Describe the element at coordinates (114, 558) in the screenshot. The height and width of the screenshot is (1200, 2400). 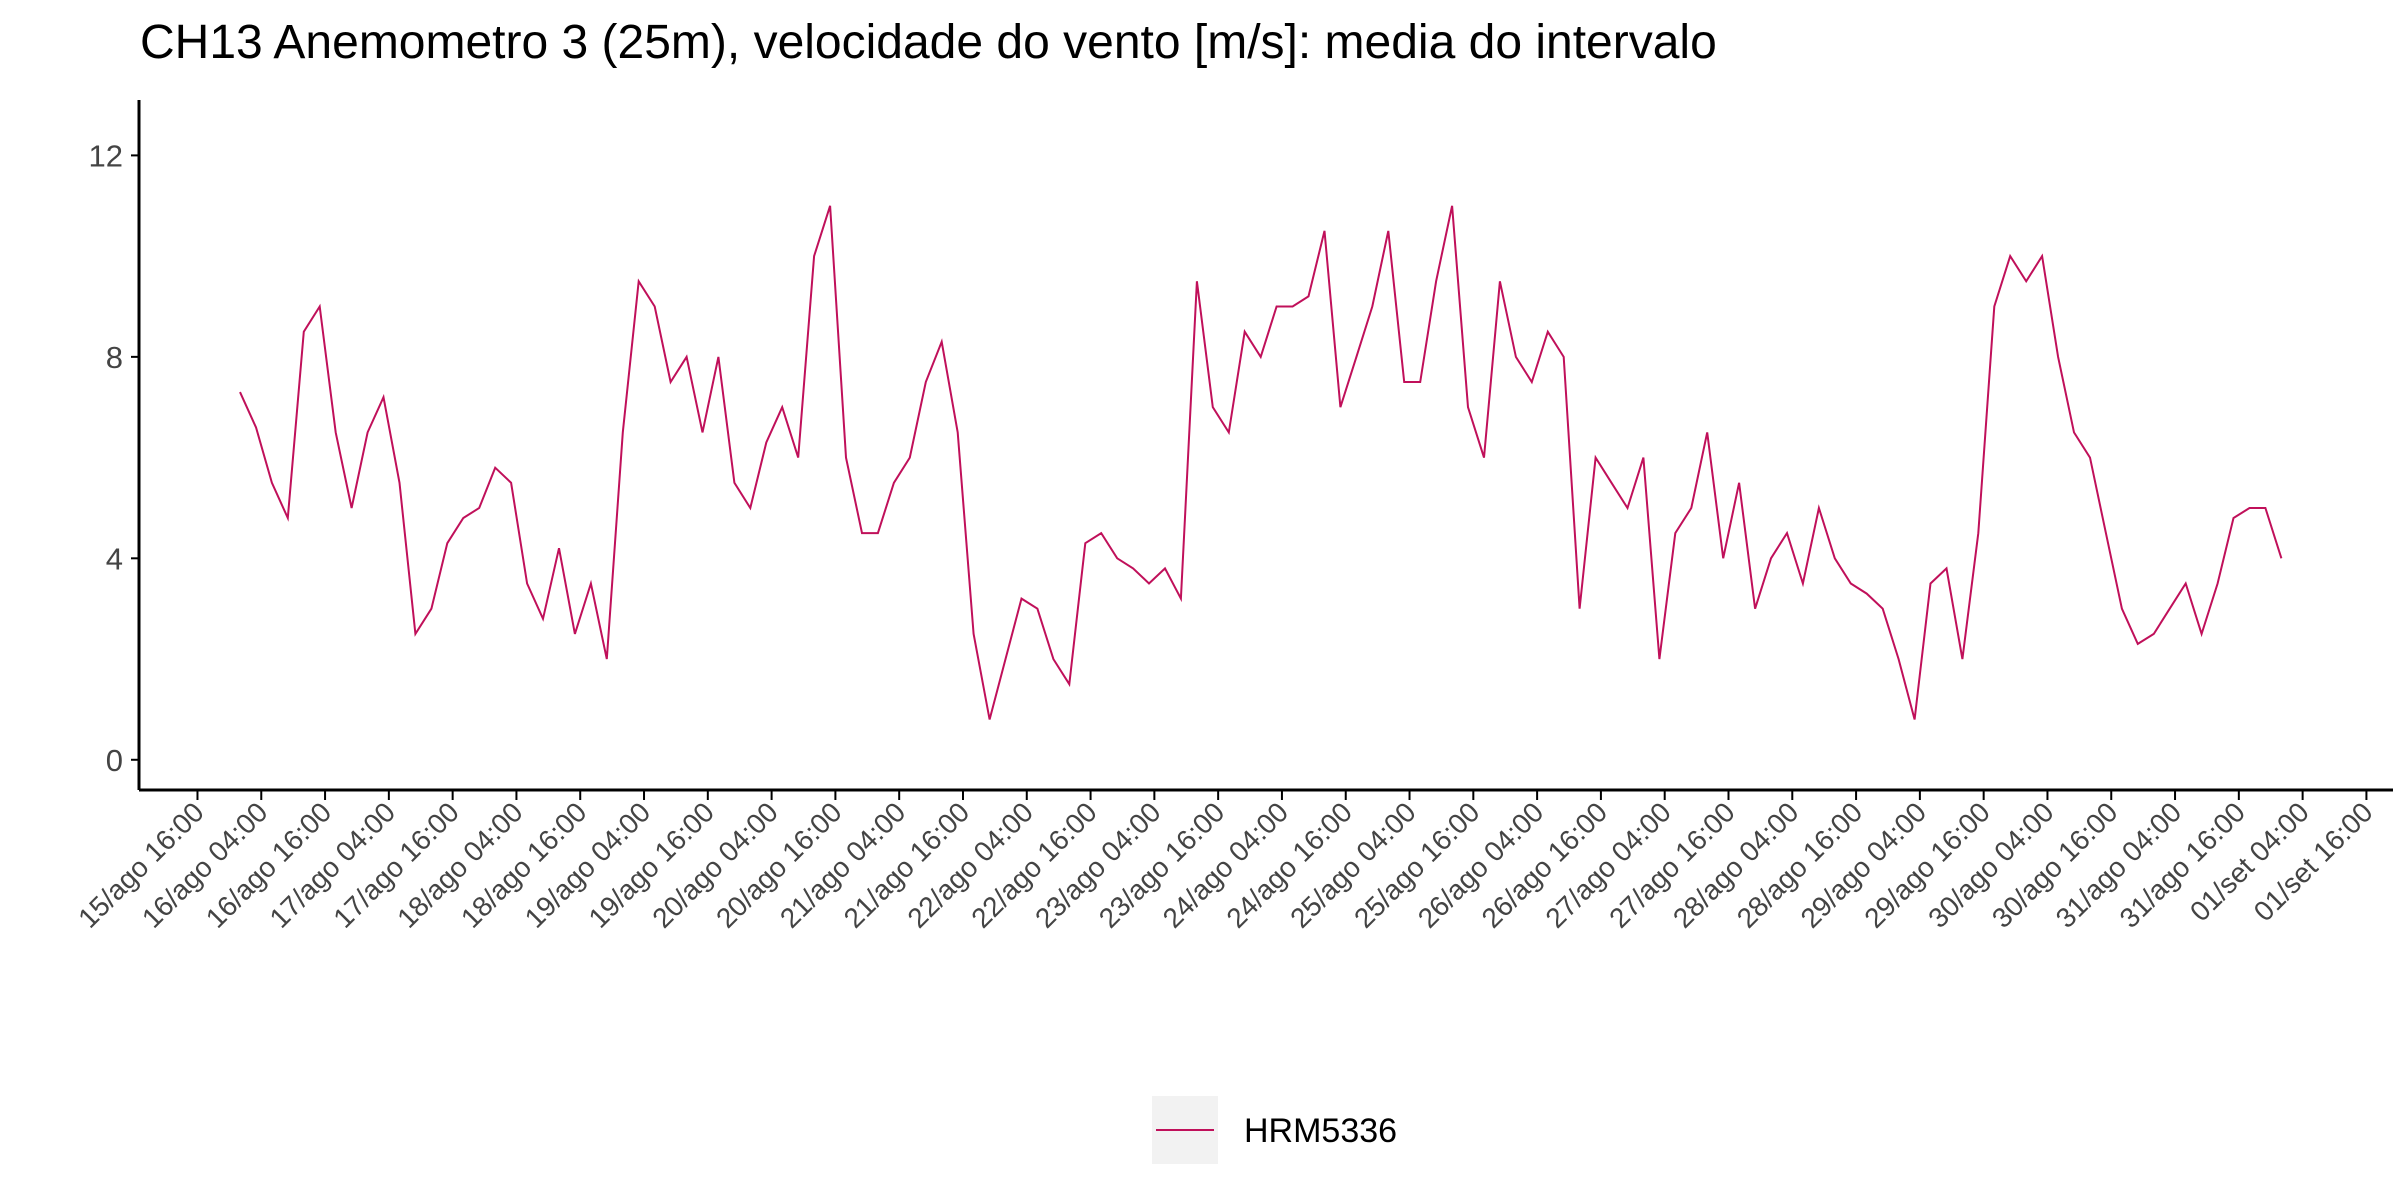
I see `y-tick-label: 4` at that location.